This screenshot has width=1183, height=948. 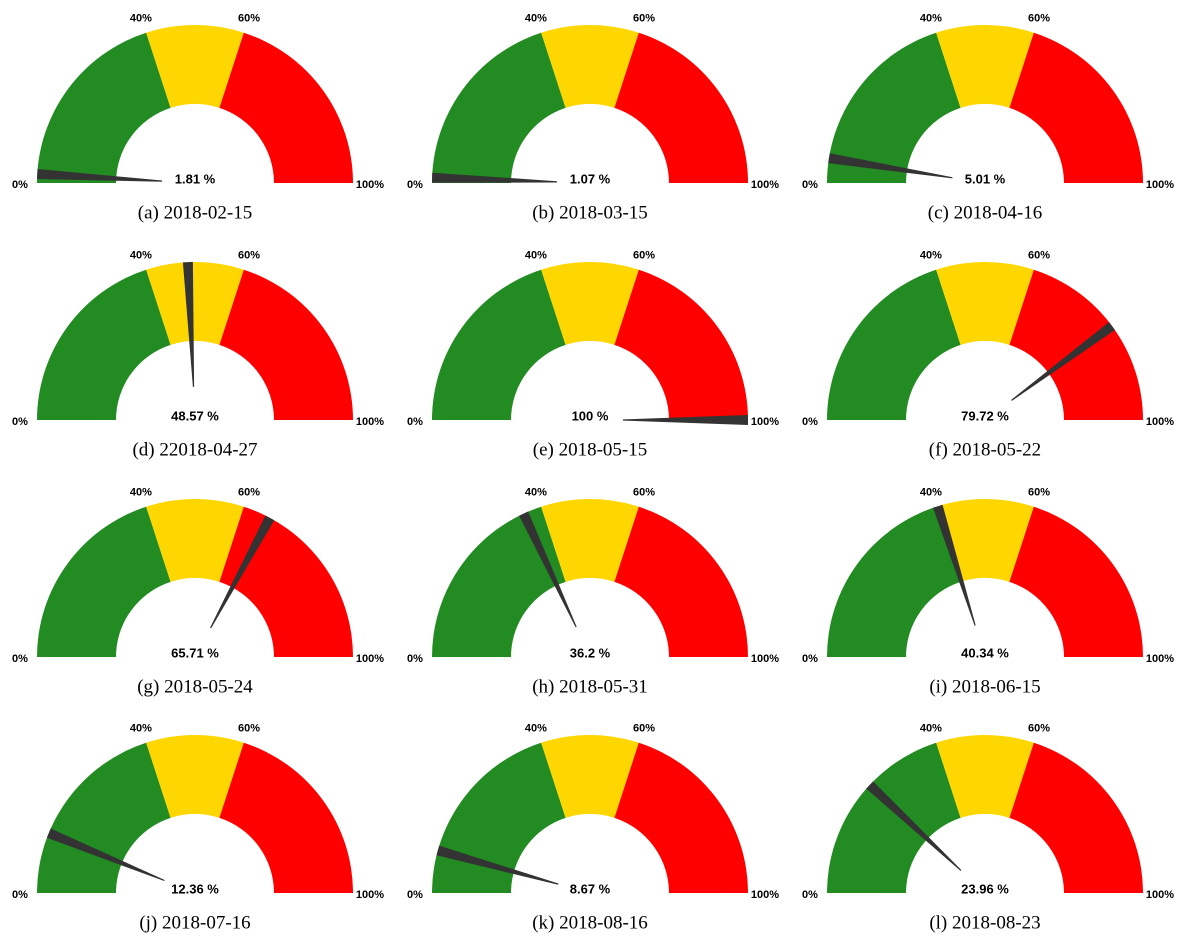 What do you see at coordinates (195, 652) in the screenshot?
I see `value-label: 65.71 %` at bounding box center [195, 652].